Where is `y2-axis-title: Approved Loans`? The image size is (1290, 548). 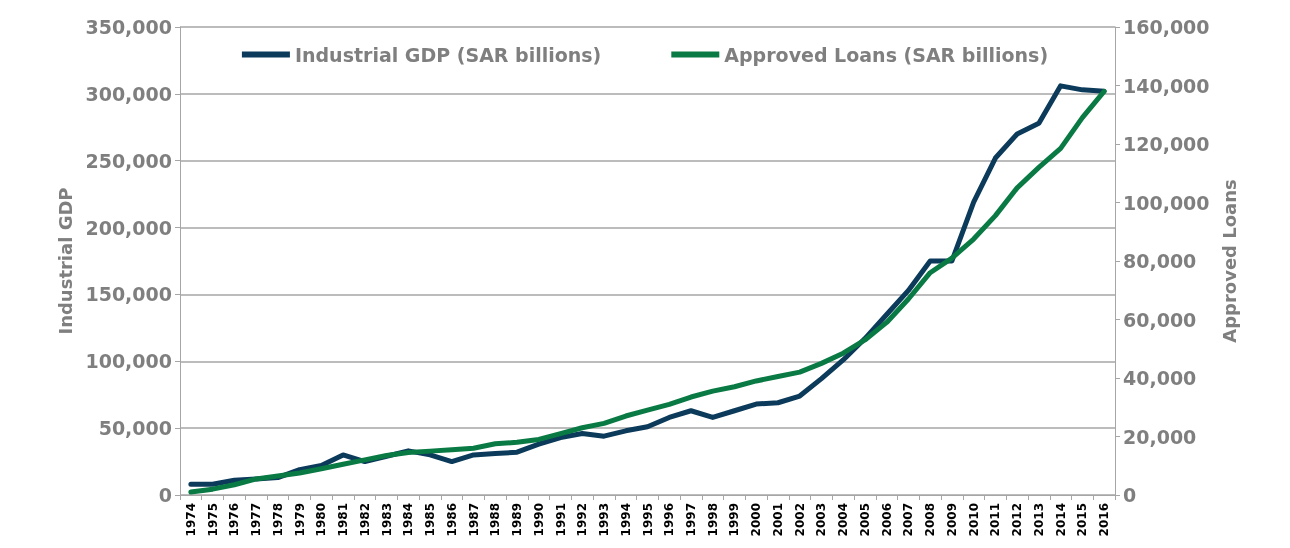
y2-axis-title: Approved Loans is located at coordinates (1229, 261).